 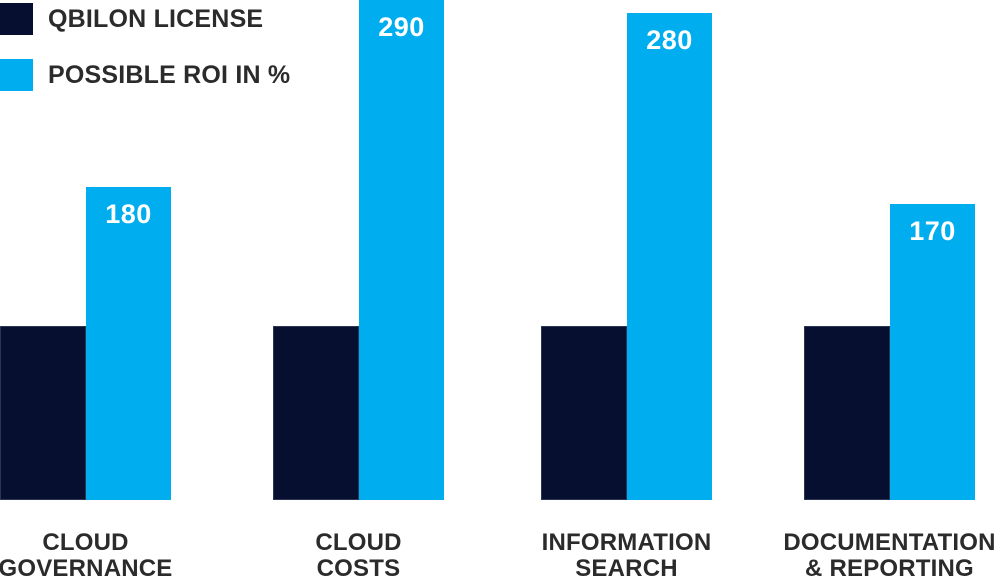 What do you see at coordinates (669, 256) in the screenshot?
I see `roi-bar: 280` at bounding box center [669, 256].